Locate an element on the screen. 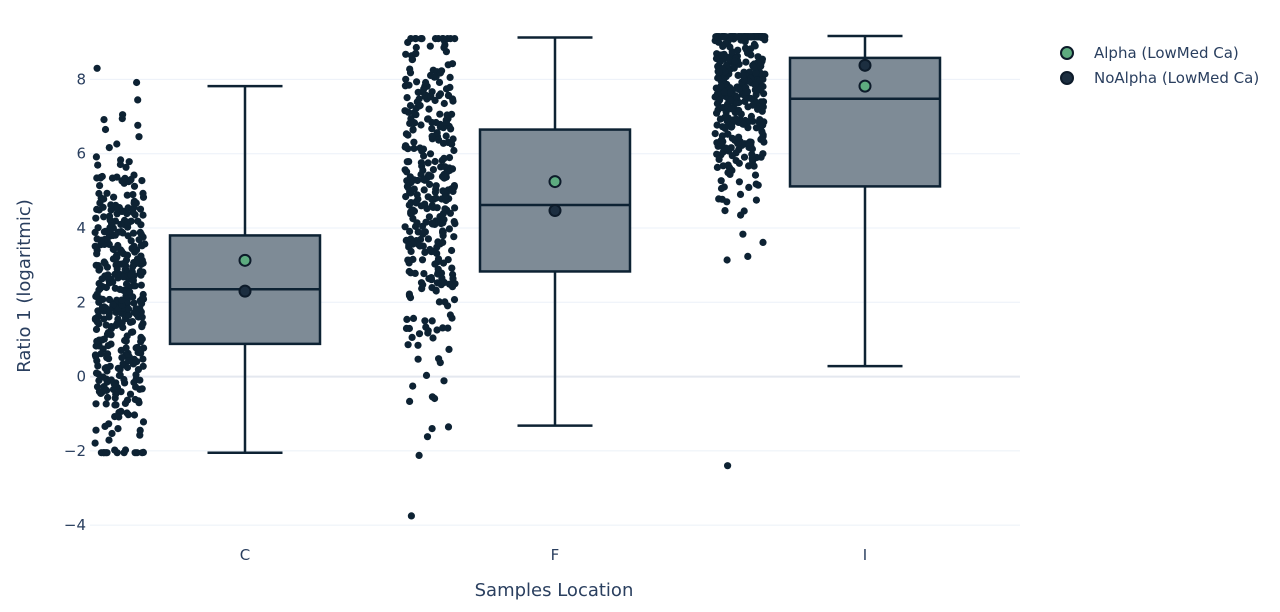 This screenshot has width=1280, height=612. legend-swatch-noalpha is located at coordinates (1067, 77).